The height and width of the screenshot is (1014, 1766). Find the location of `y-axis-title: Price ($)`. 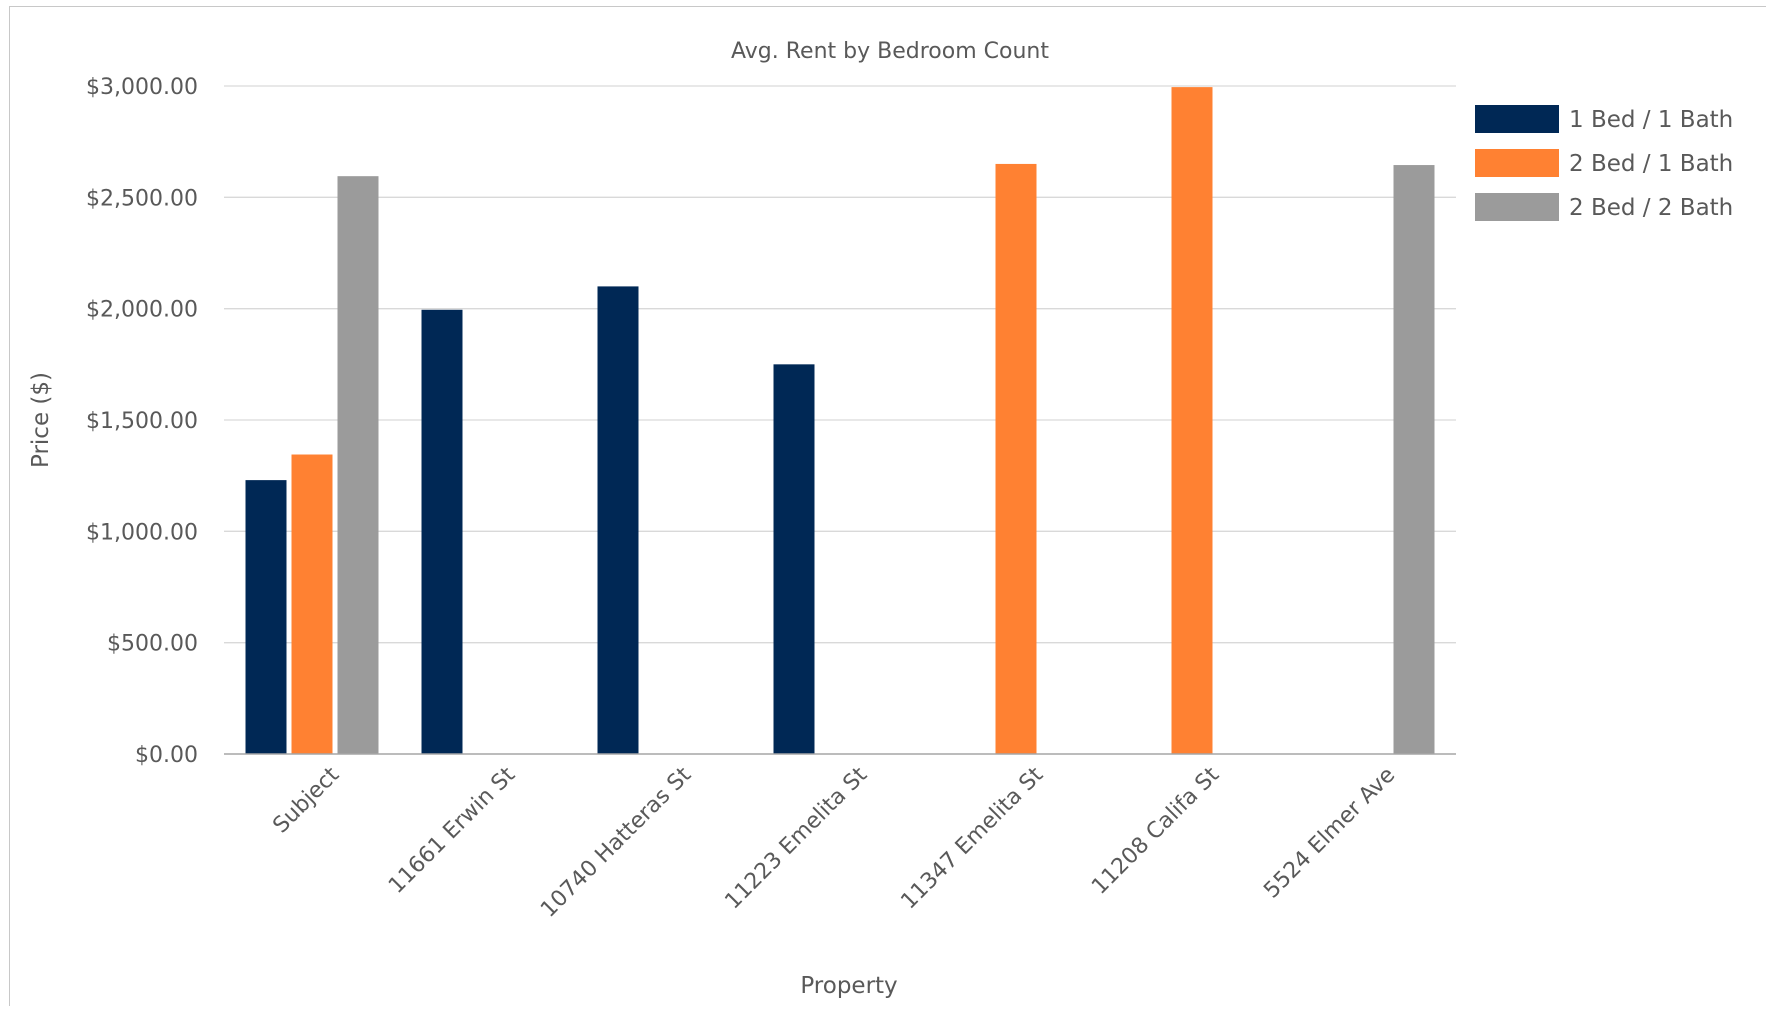

y-axis-title: Price ($) is located at coordinates (41, 420).